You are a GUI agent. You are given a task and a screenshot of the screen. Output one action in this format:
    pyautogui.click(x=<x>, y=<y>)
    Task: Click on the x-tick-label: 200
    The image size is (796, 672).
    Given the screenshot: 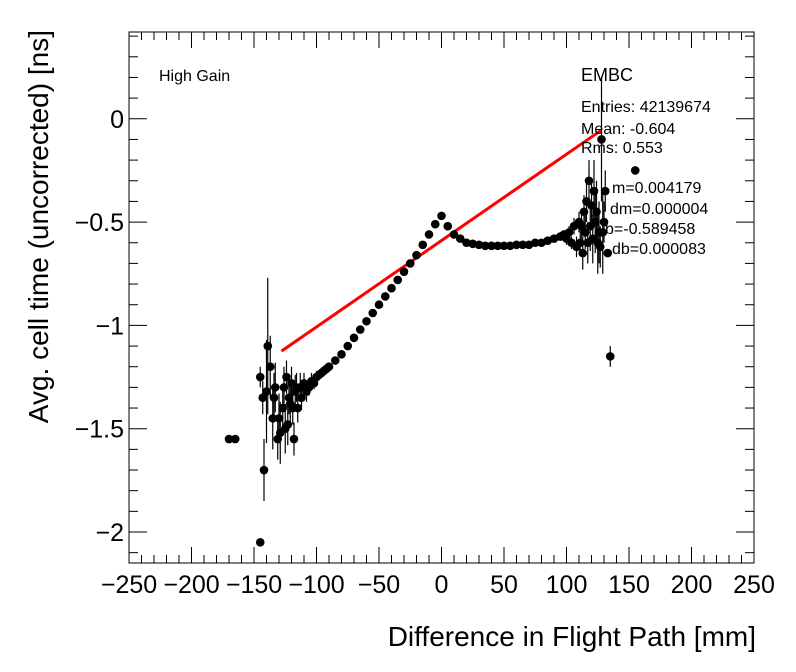 What is the action you would take?
    pyautogui.click(x=692, y=585)
    